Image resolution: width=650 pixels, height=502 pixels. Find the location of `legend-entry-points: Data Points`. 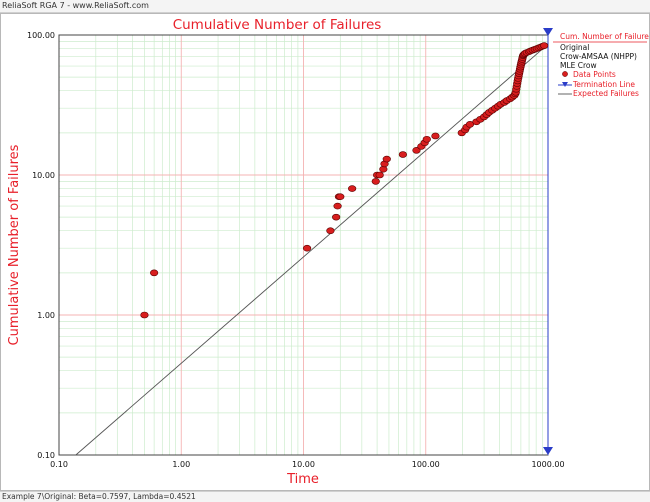

legend-entry-points: Data Points is located at coordinates (594, 74).